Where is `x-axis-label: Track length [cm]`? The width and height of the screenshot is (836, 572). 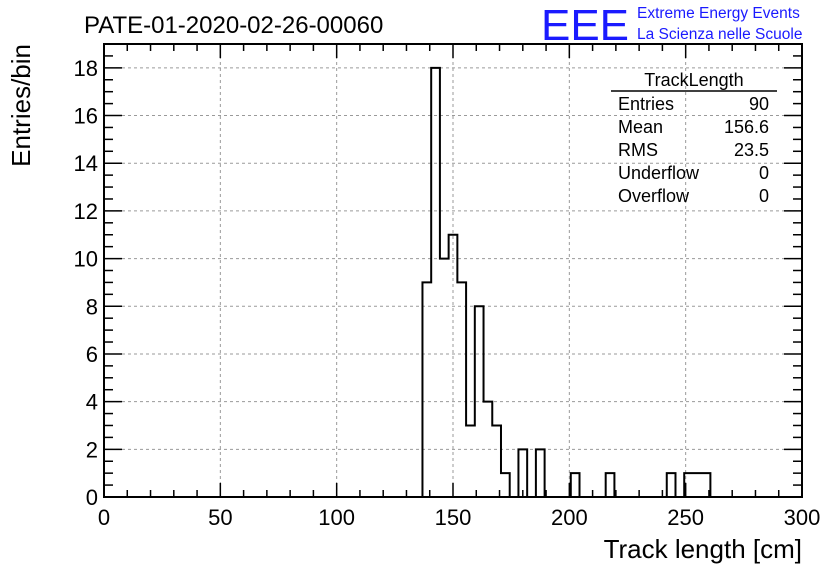
x-axis-label: Track length [cm] is located at coordinates (703, 549).